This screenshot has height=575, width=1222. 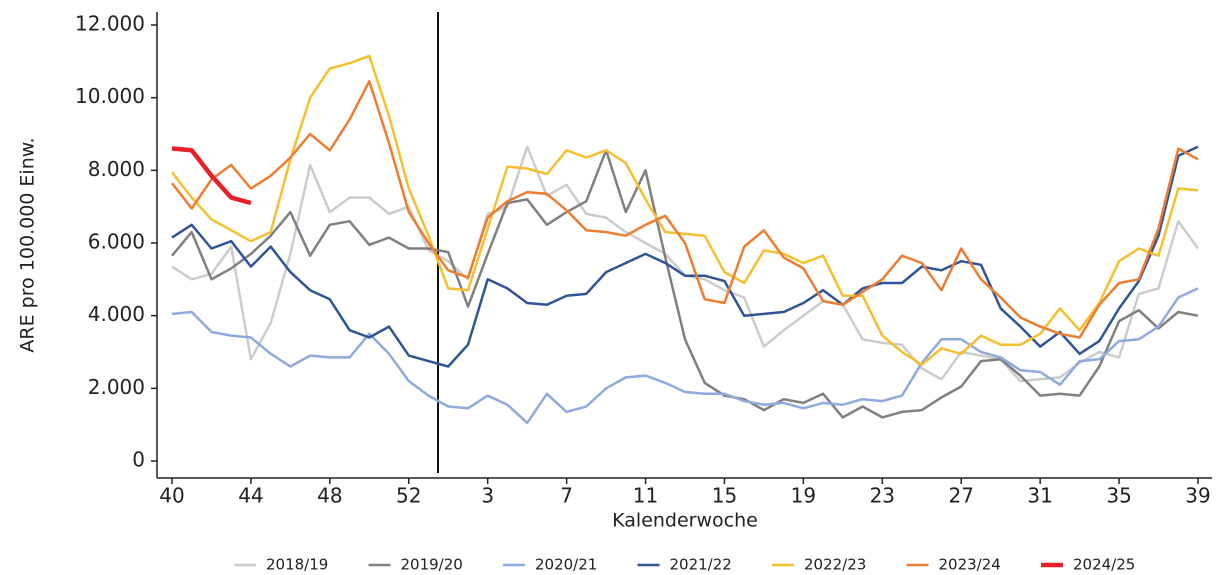 I want to click on legend-label: 2021/22, so click(x=701, y=565).